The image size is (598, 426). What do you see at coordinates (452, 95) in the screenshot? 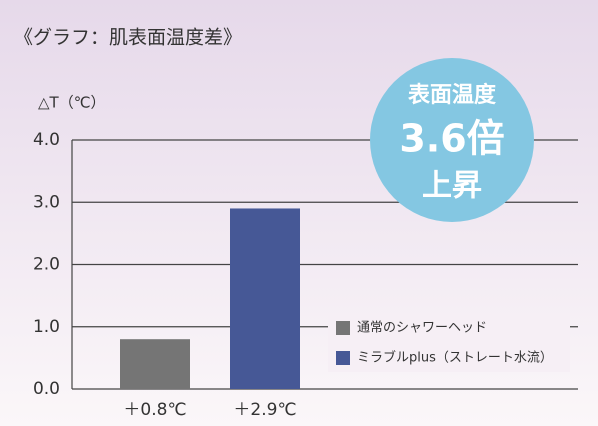
I see `badge-text: 表面温度` at bounding box center [452, 95].